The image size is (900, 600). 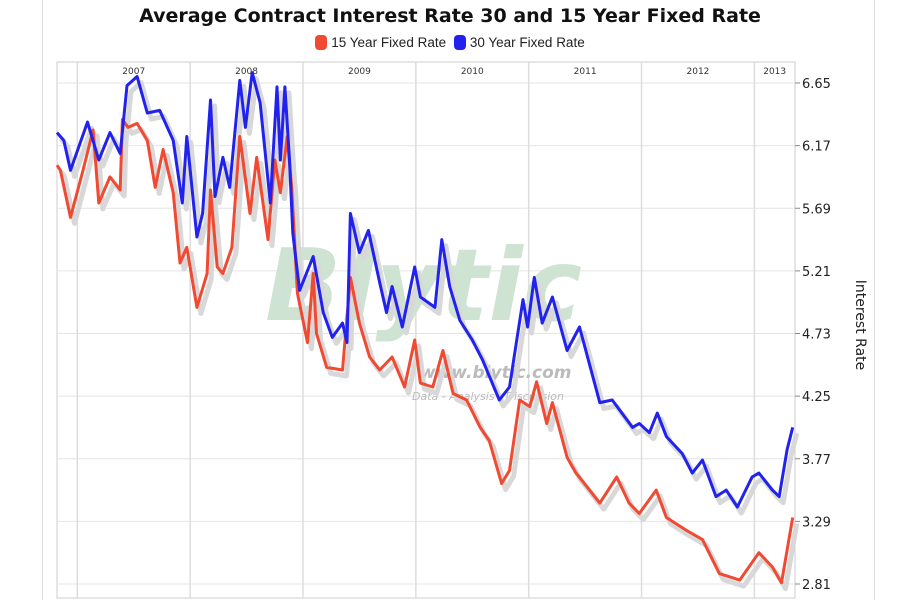 What do you see at coordinates (321, 42) in the screenshot?
I see `legend-swatch-15-year` at bounding box center [321, 42].